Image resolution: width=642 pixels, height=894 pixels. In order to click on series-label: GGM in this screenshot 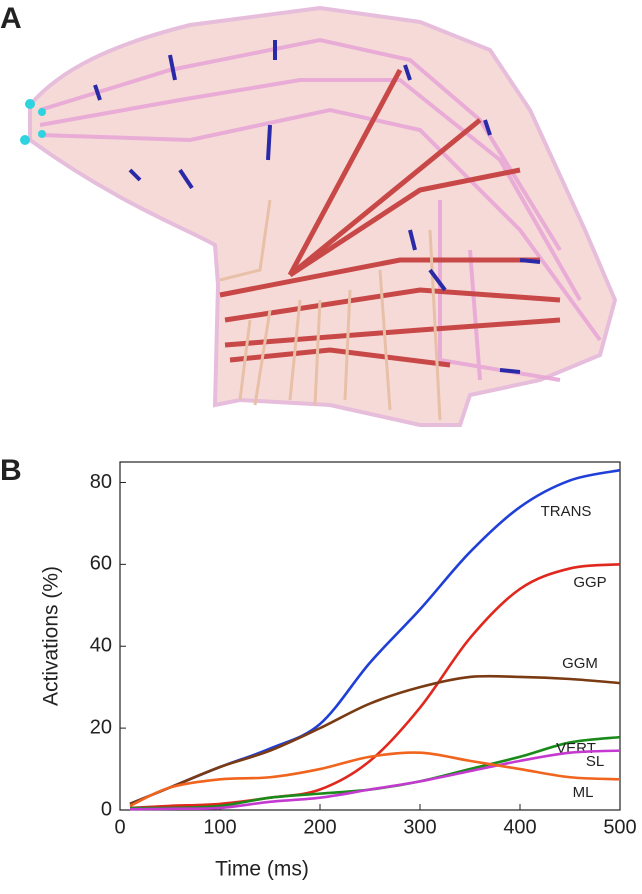, I will do `click(580, 663)`.